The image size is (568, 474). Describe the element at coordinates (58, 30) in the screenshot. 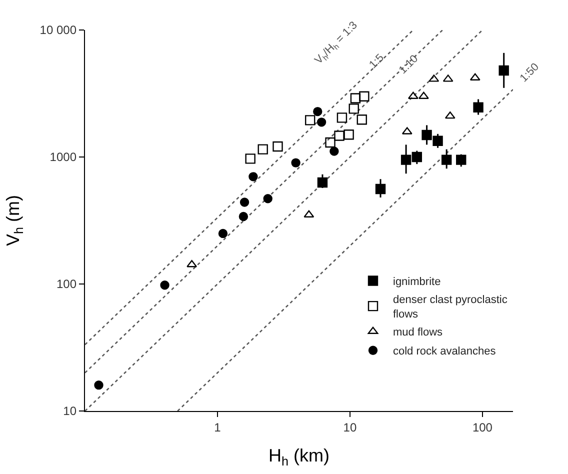

I see `y-tick-label: 10 000` at that location.